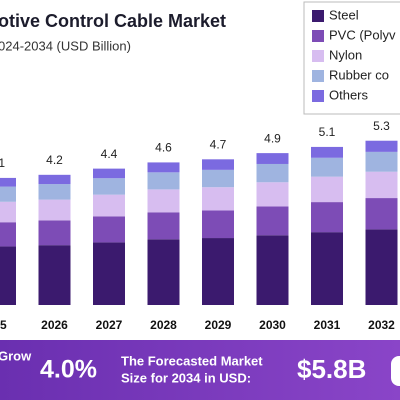 The width and height of the screenshot is (400, 400). Describe the element at coordinates (54, 325) in the screenshot. I see `x-tick-label: 2026` at that location.